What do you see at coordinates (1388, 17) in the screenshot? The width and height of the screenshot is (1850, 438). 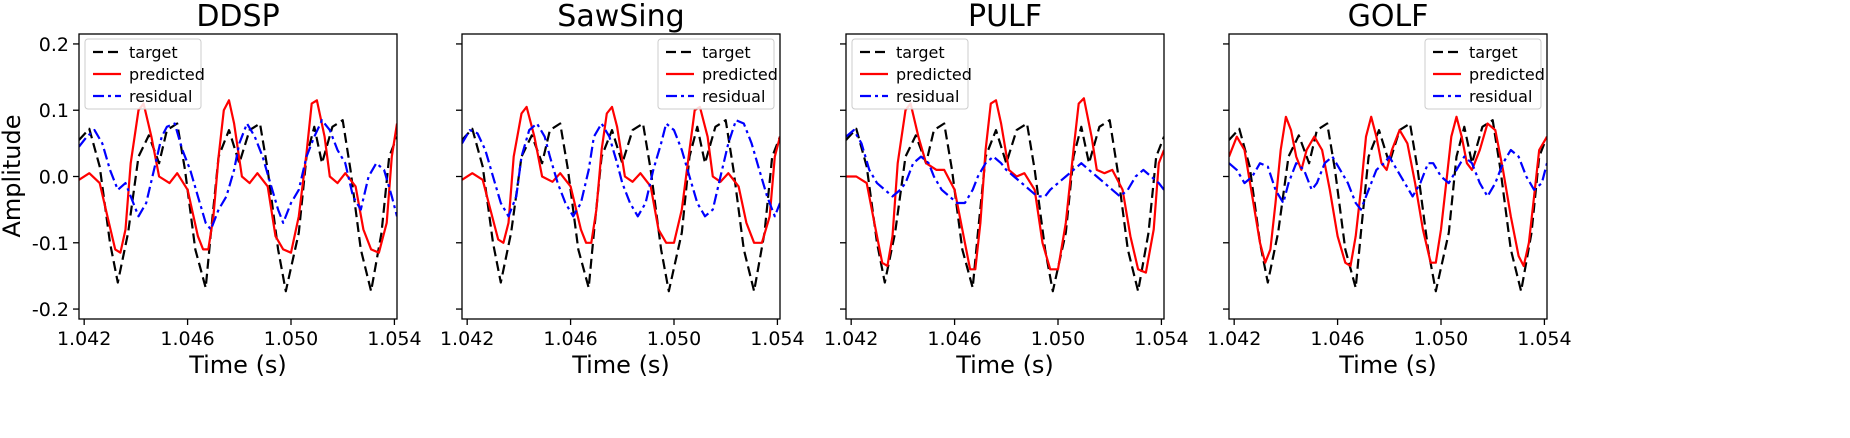 I see `chart-title: GOLF` at bounding box center [1388, 17].